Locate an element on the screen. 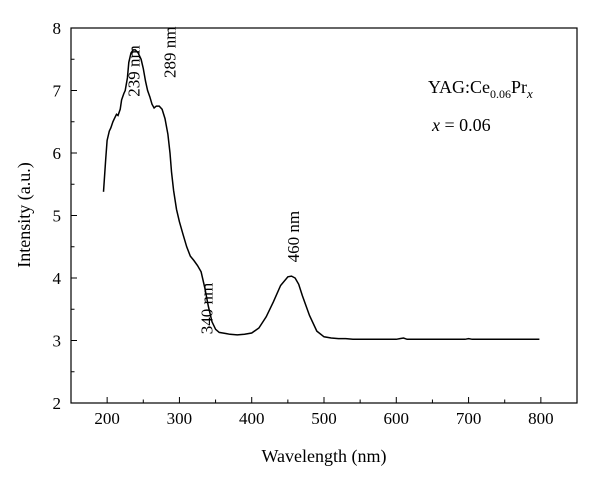 The image size is (600, 490). x-tick-label: 400 is located at coordinates (252, 418).